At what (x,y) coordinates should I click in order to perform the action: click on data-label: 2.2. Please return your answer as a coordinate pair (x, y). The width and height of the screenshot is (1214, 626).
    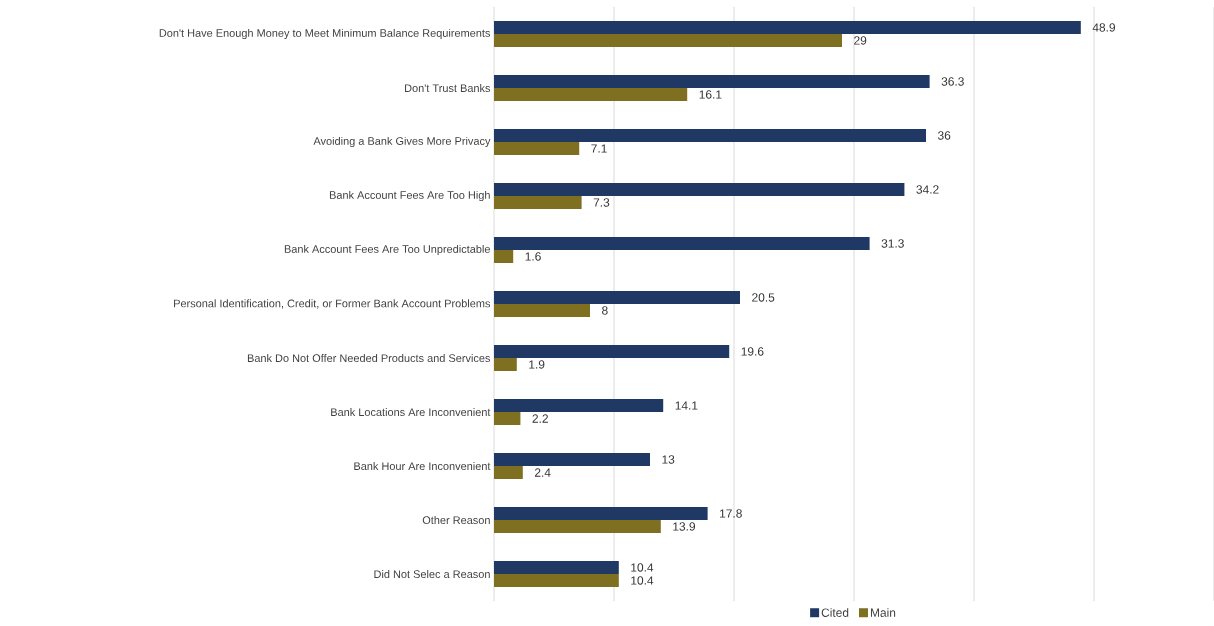
    Looking at the image, I should click on (540, 418).